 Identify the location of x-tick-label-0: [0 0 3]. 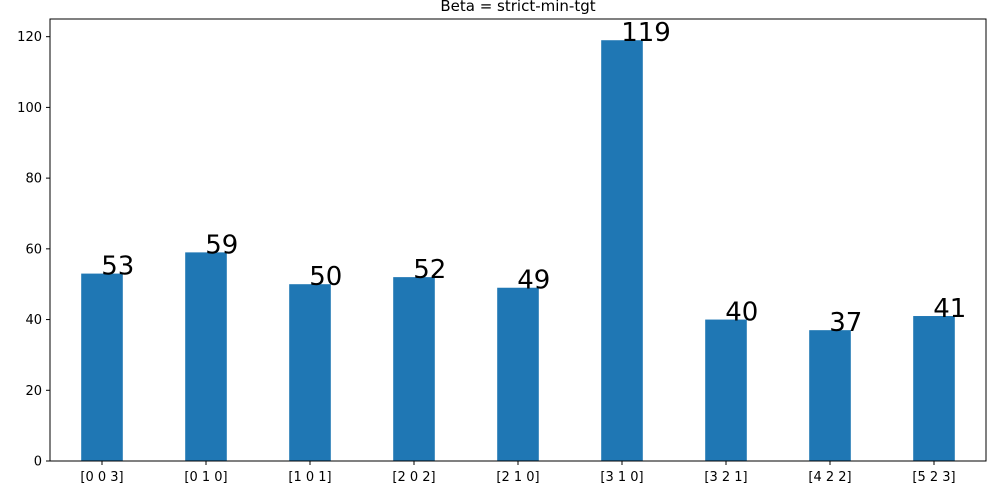
(101, 477).